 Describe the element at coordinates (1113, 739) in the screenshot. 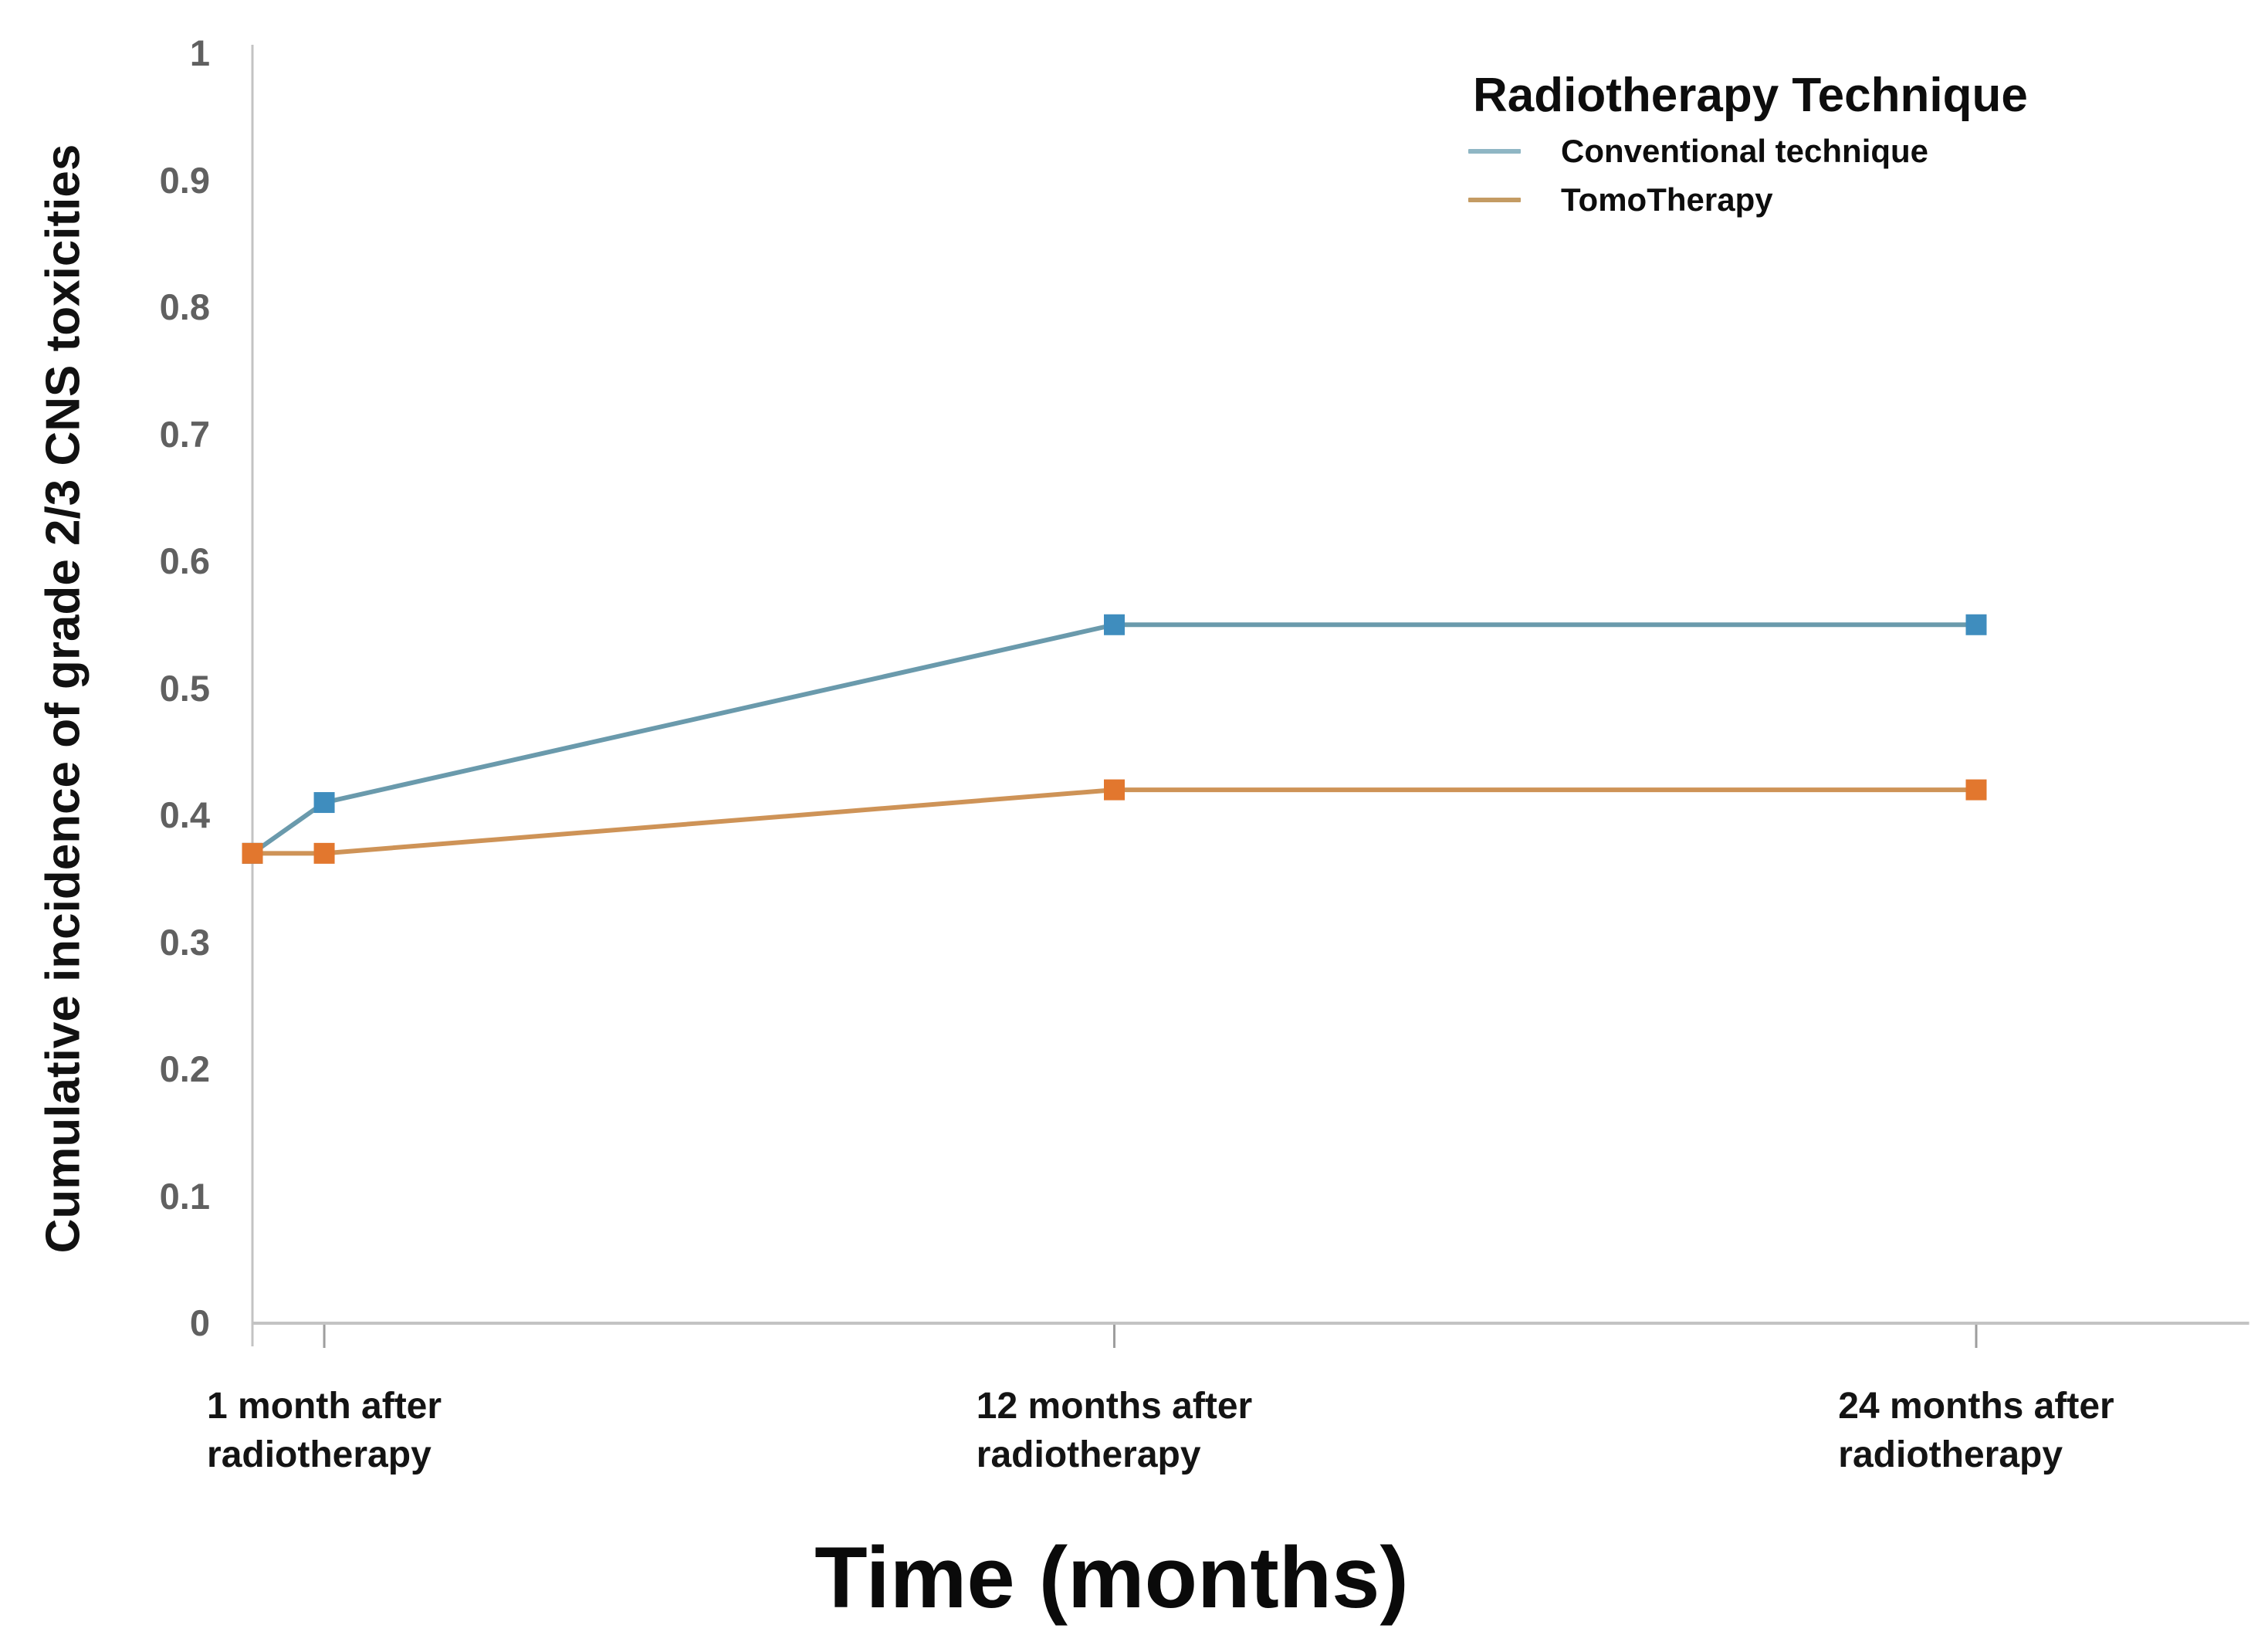

I see `series-line-conventional-technique` at that location.